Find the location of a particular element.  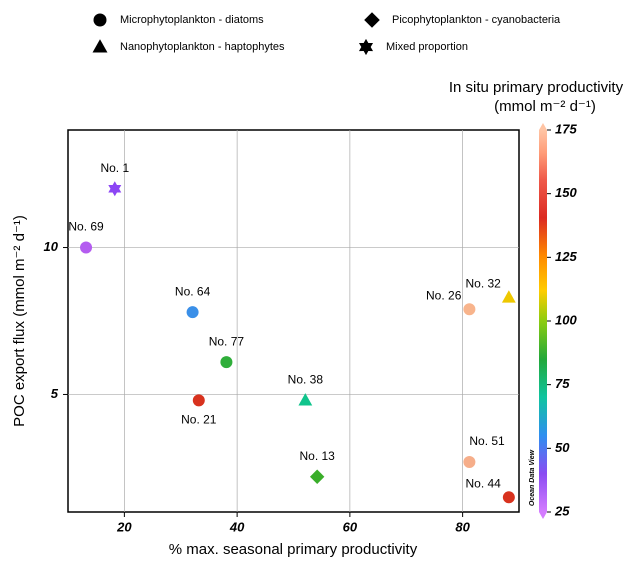

point-label: No. 51 is located at coordinates (487, 441).